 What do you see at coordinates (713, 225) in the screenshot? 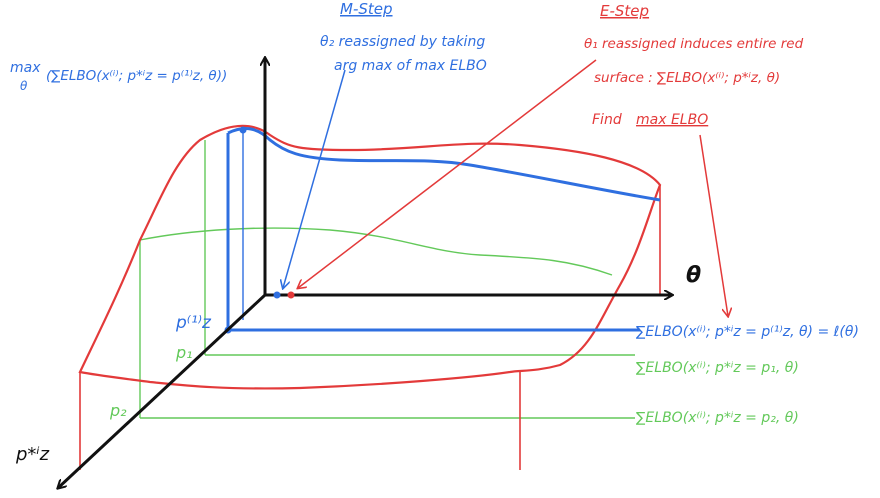
I see `max-elbo-arrow` at bounding box center [713, 225].